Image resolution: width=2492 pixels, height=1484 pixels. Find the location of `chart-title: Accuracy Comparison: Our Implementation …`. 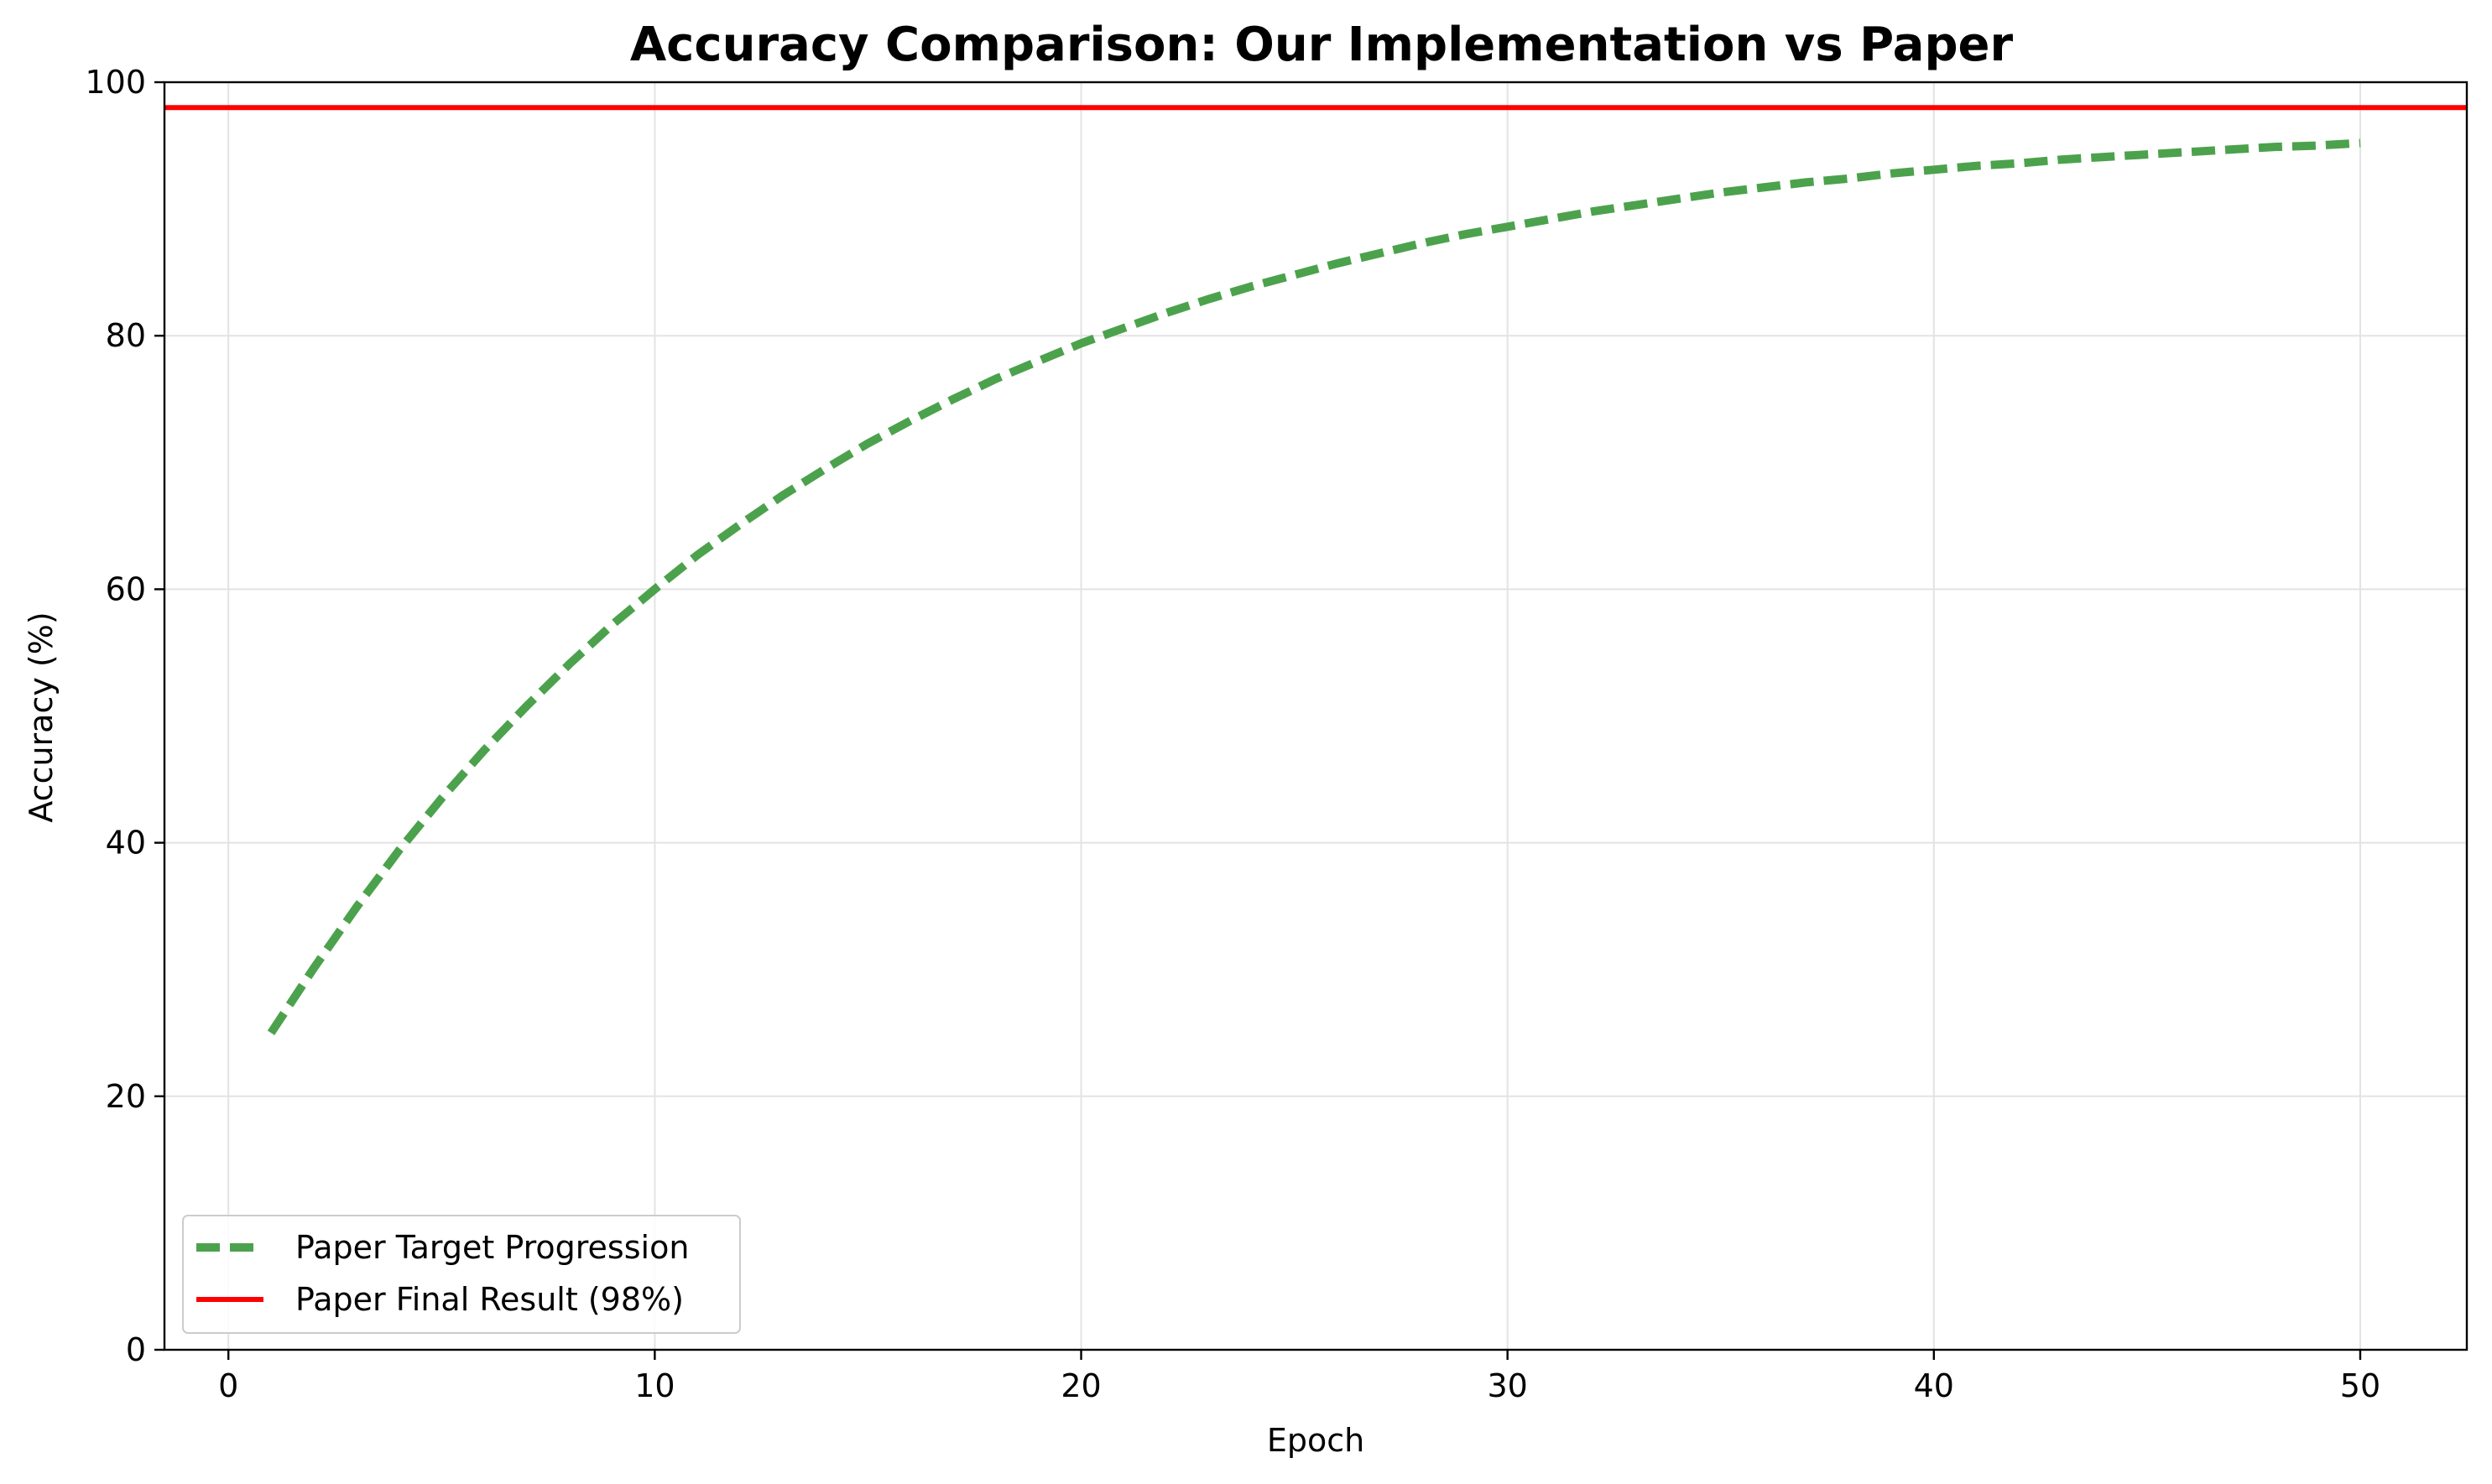

chart-title: Accuracy Comparison: Our Implementation … is located at coordinates (1322, 45).